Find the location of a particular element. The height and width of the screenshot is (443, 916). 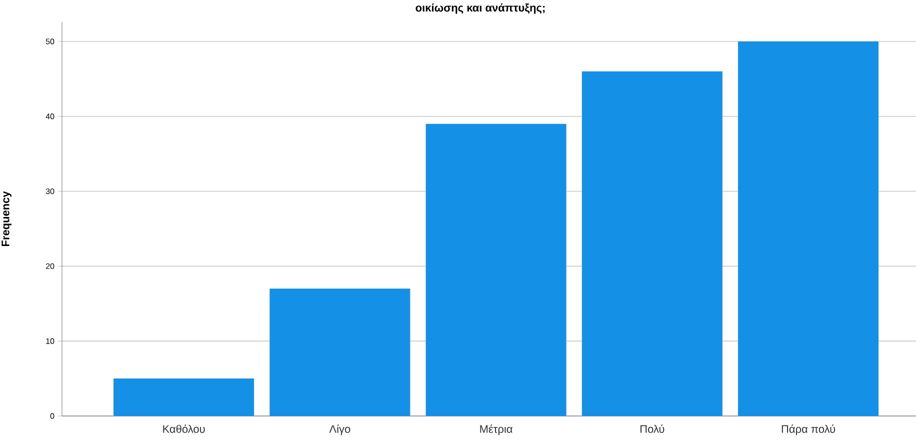

y-tick-label: 0 is located at coordinates (52, 416).